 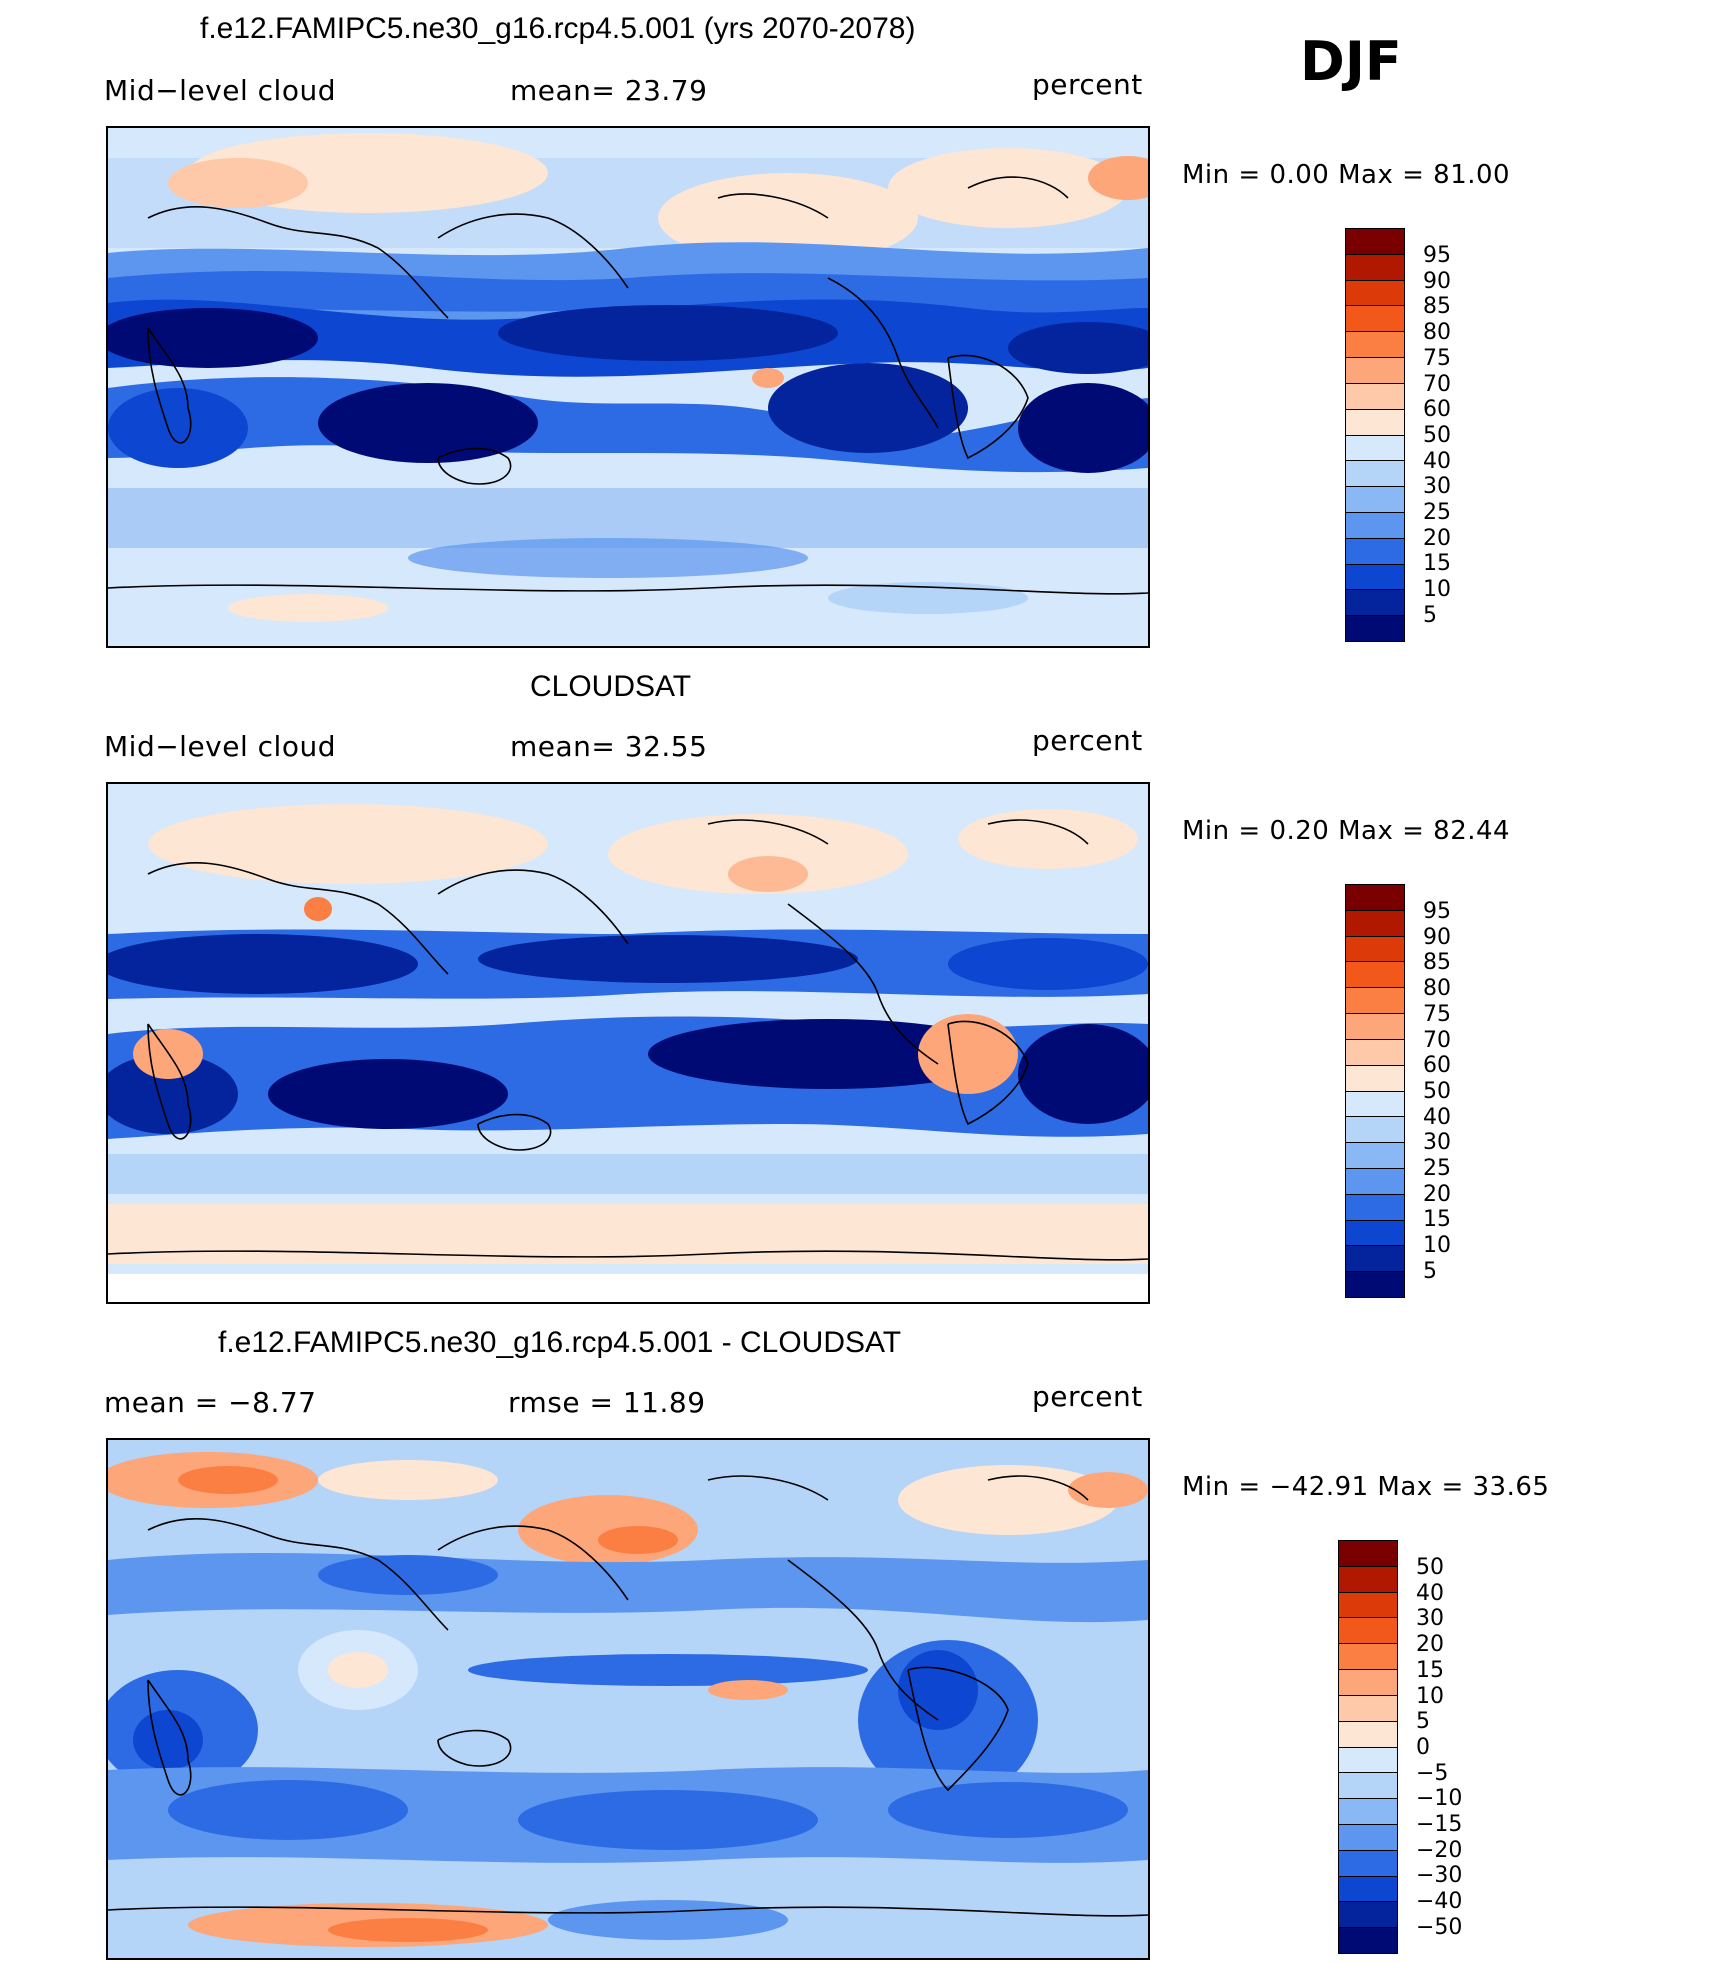 What do you see at coordinates (1437, 1168) in the screenshot?
I see `panel2-colorbar-label: 25` at bounding box center [1437, 1168].